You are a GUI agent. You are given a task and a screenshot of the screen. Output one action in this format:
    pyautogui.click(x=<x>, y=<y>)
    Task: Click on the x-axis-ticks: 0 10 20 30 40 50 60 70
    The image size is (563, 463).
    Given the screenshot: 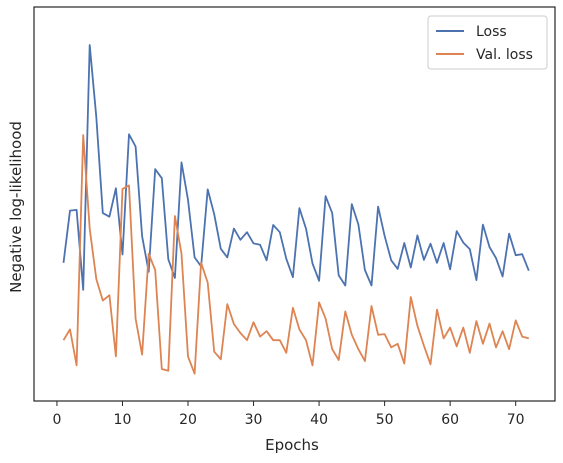 What is the action you would take?
    pyautogui.click(x=288, y=414)
    